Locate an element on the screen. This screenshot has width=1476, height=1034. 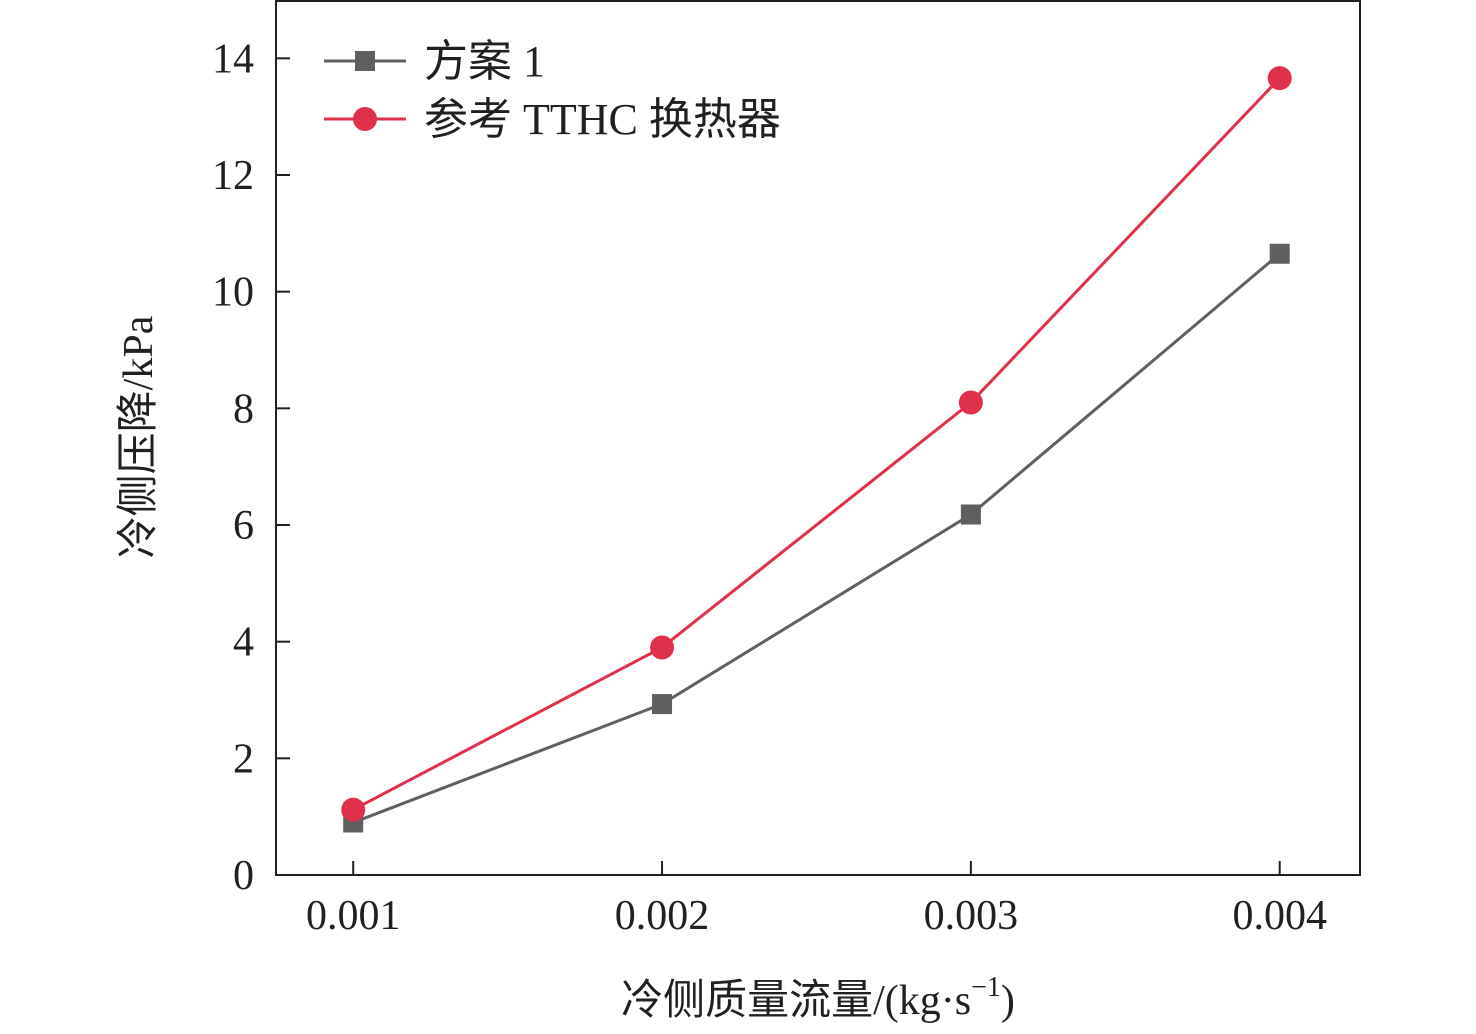
y-tick-label: 12 is located at coordinates (233, 176).